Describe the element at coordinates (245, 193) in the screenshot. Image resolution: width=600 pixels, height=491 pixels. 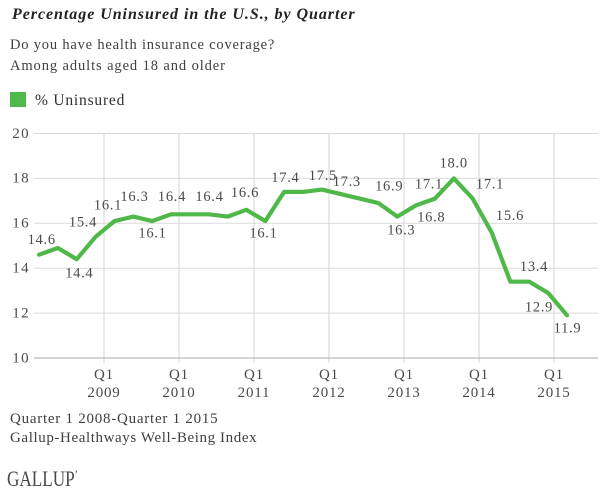
I see `svg-text: 16.6` at that location.